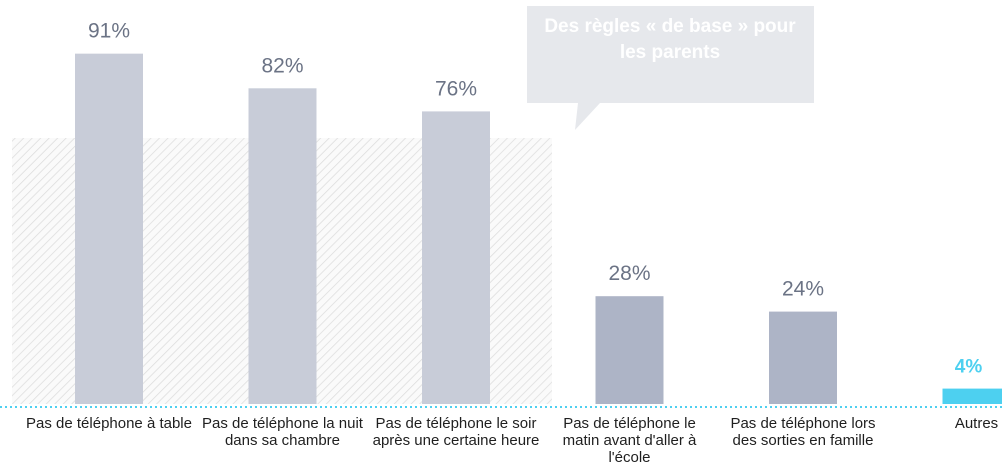 Image resolution: width=1002 pixels, height=475 pixels. I want to click on value-label: 91%, so click(109, 31).